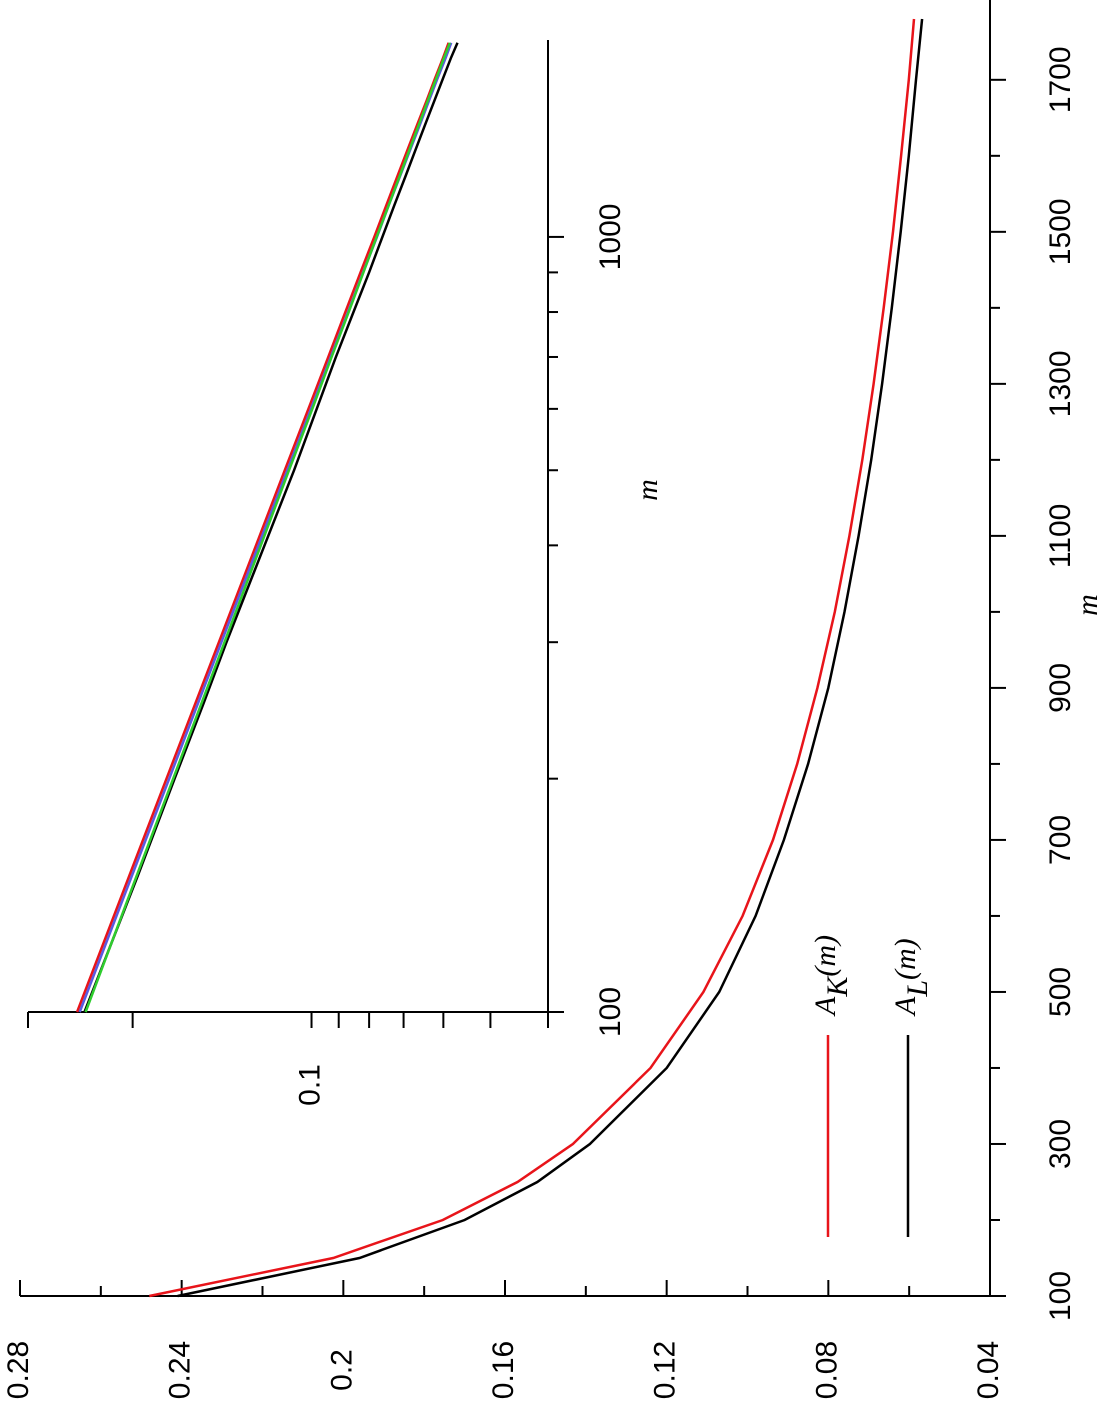 The width and height of the screenshot is (1116, 1413). I want to click on y-tick-label: 0.16, so click(503, 1370).